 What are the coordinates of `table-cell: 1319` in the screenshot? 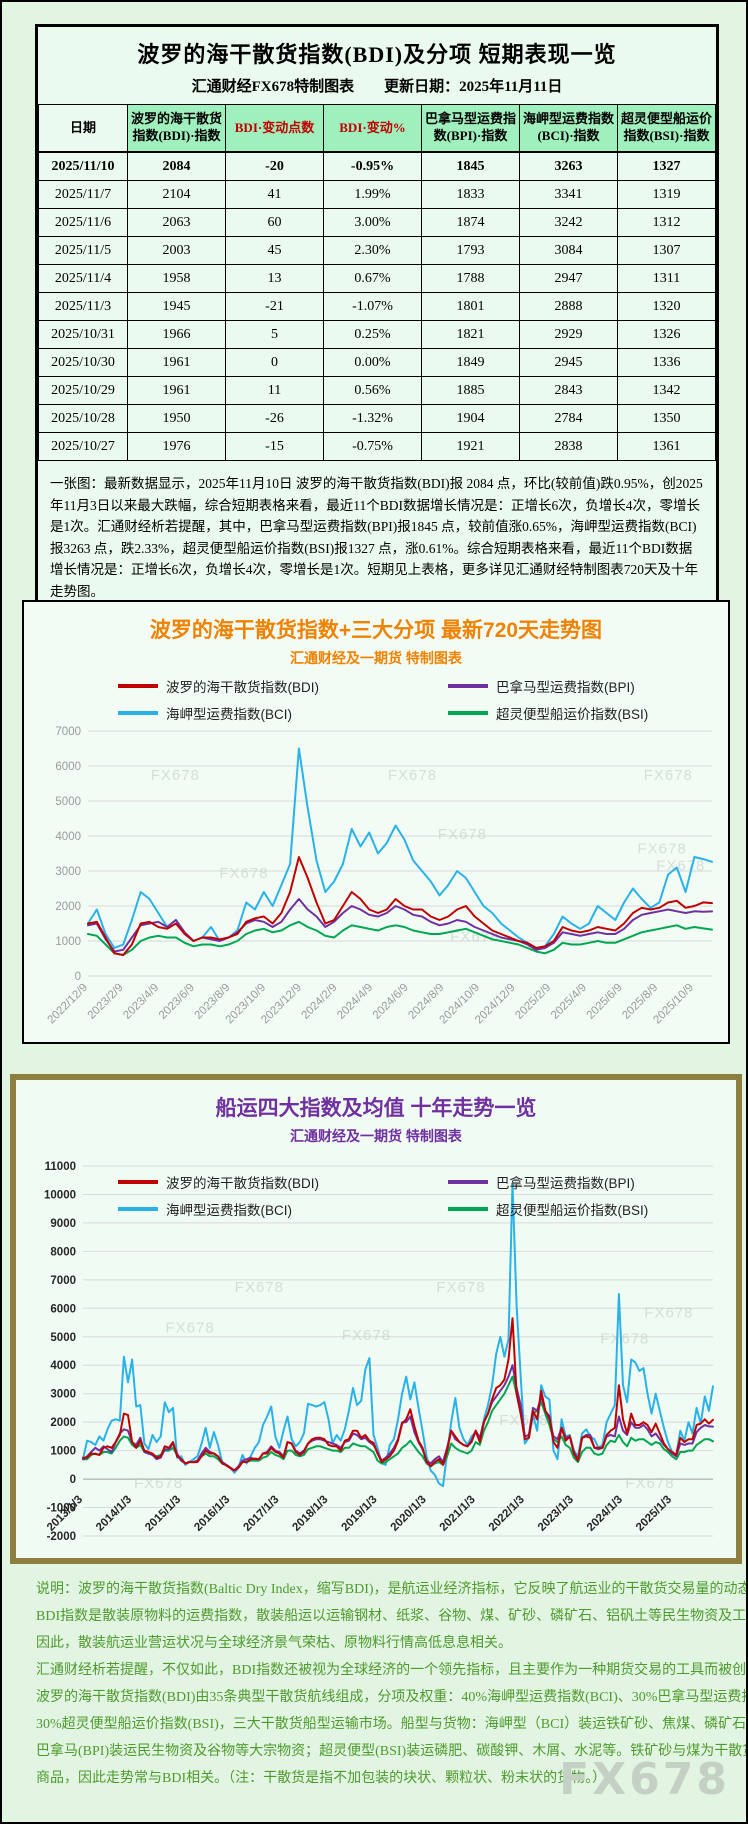 It's located at (666, 194).